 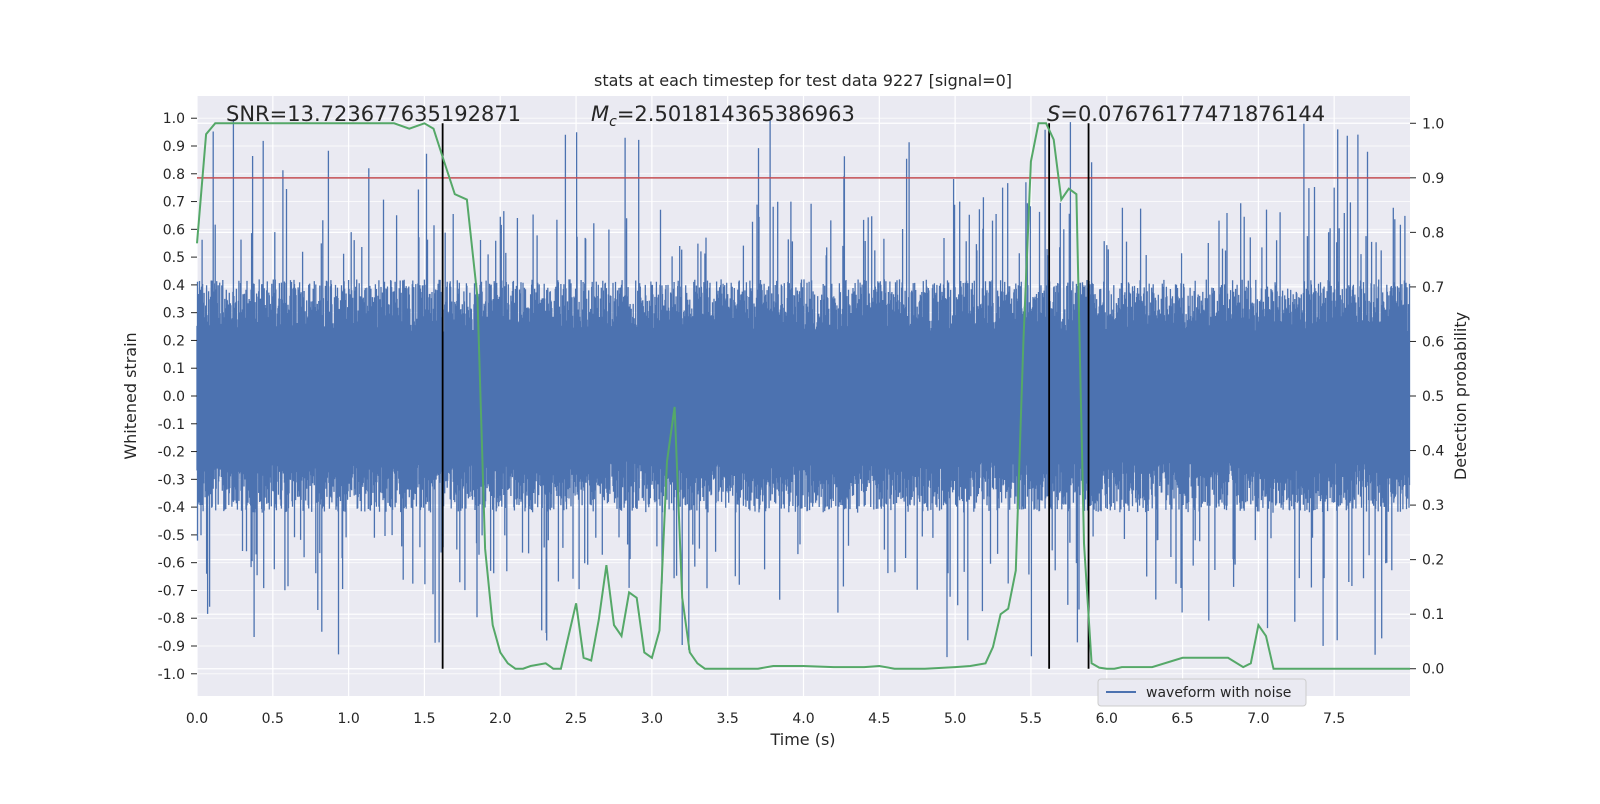 What do you see at coordinates (1107, 719) in the screenshot?
I see `x-tick-label: 6.0` at bounding box center [1107, 719].